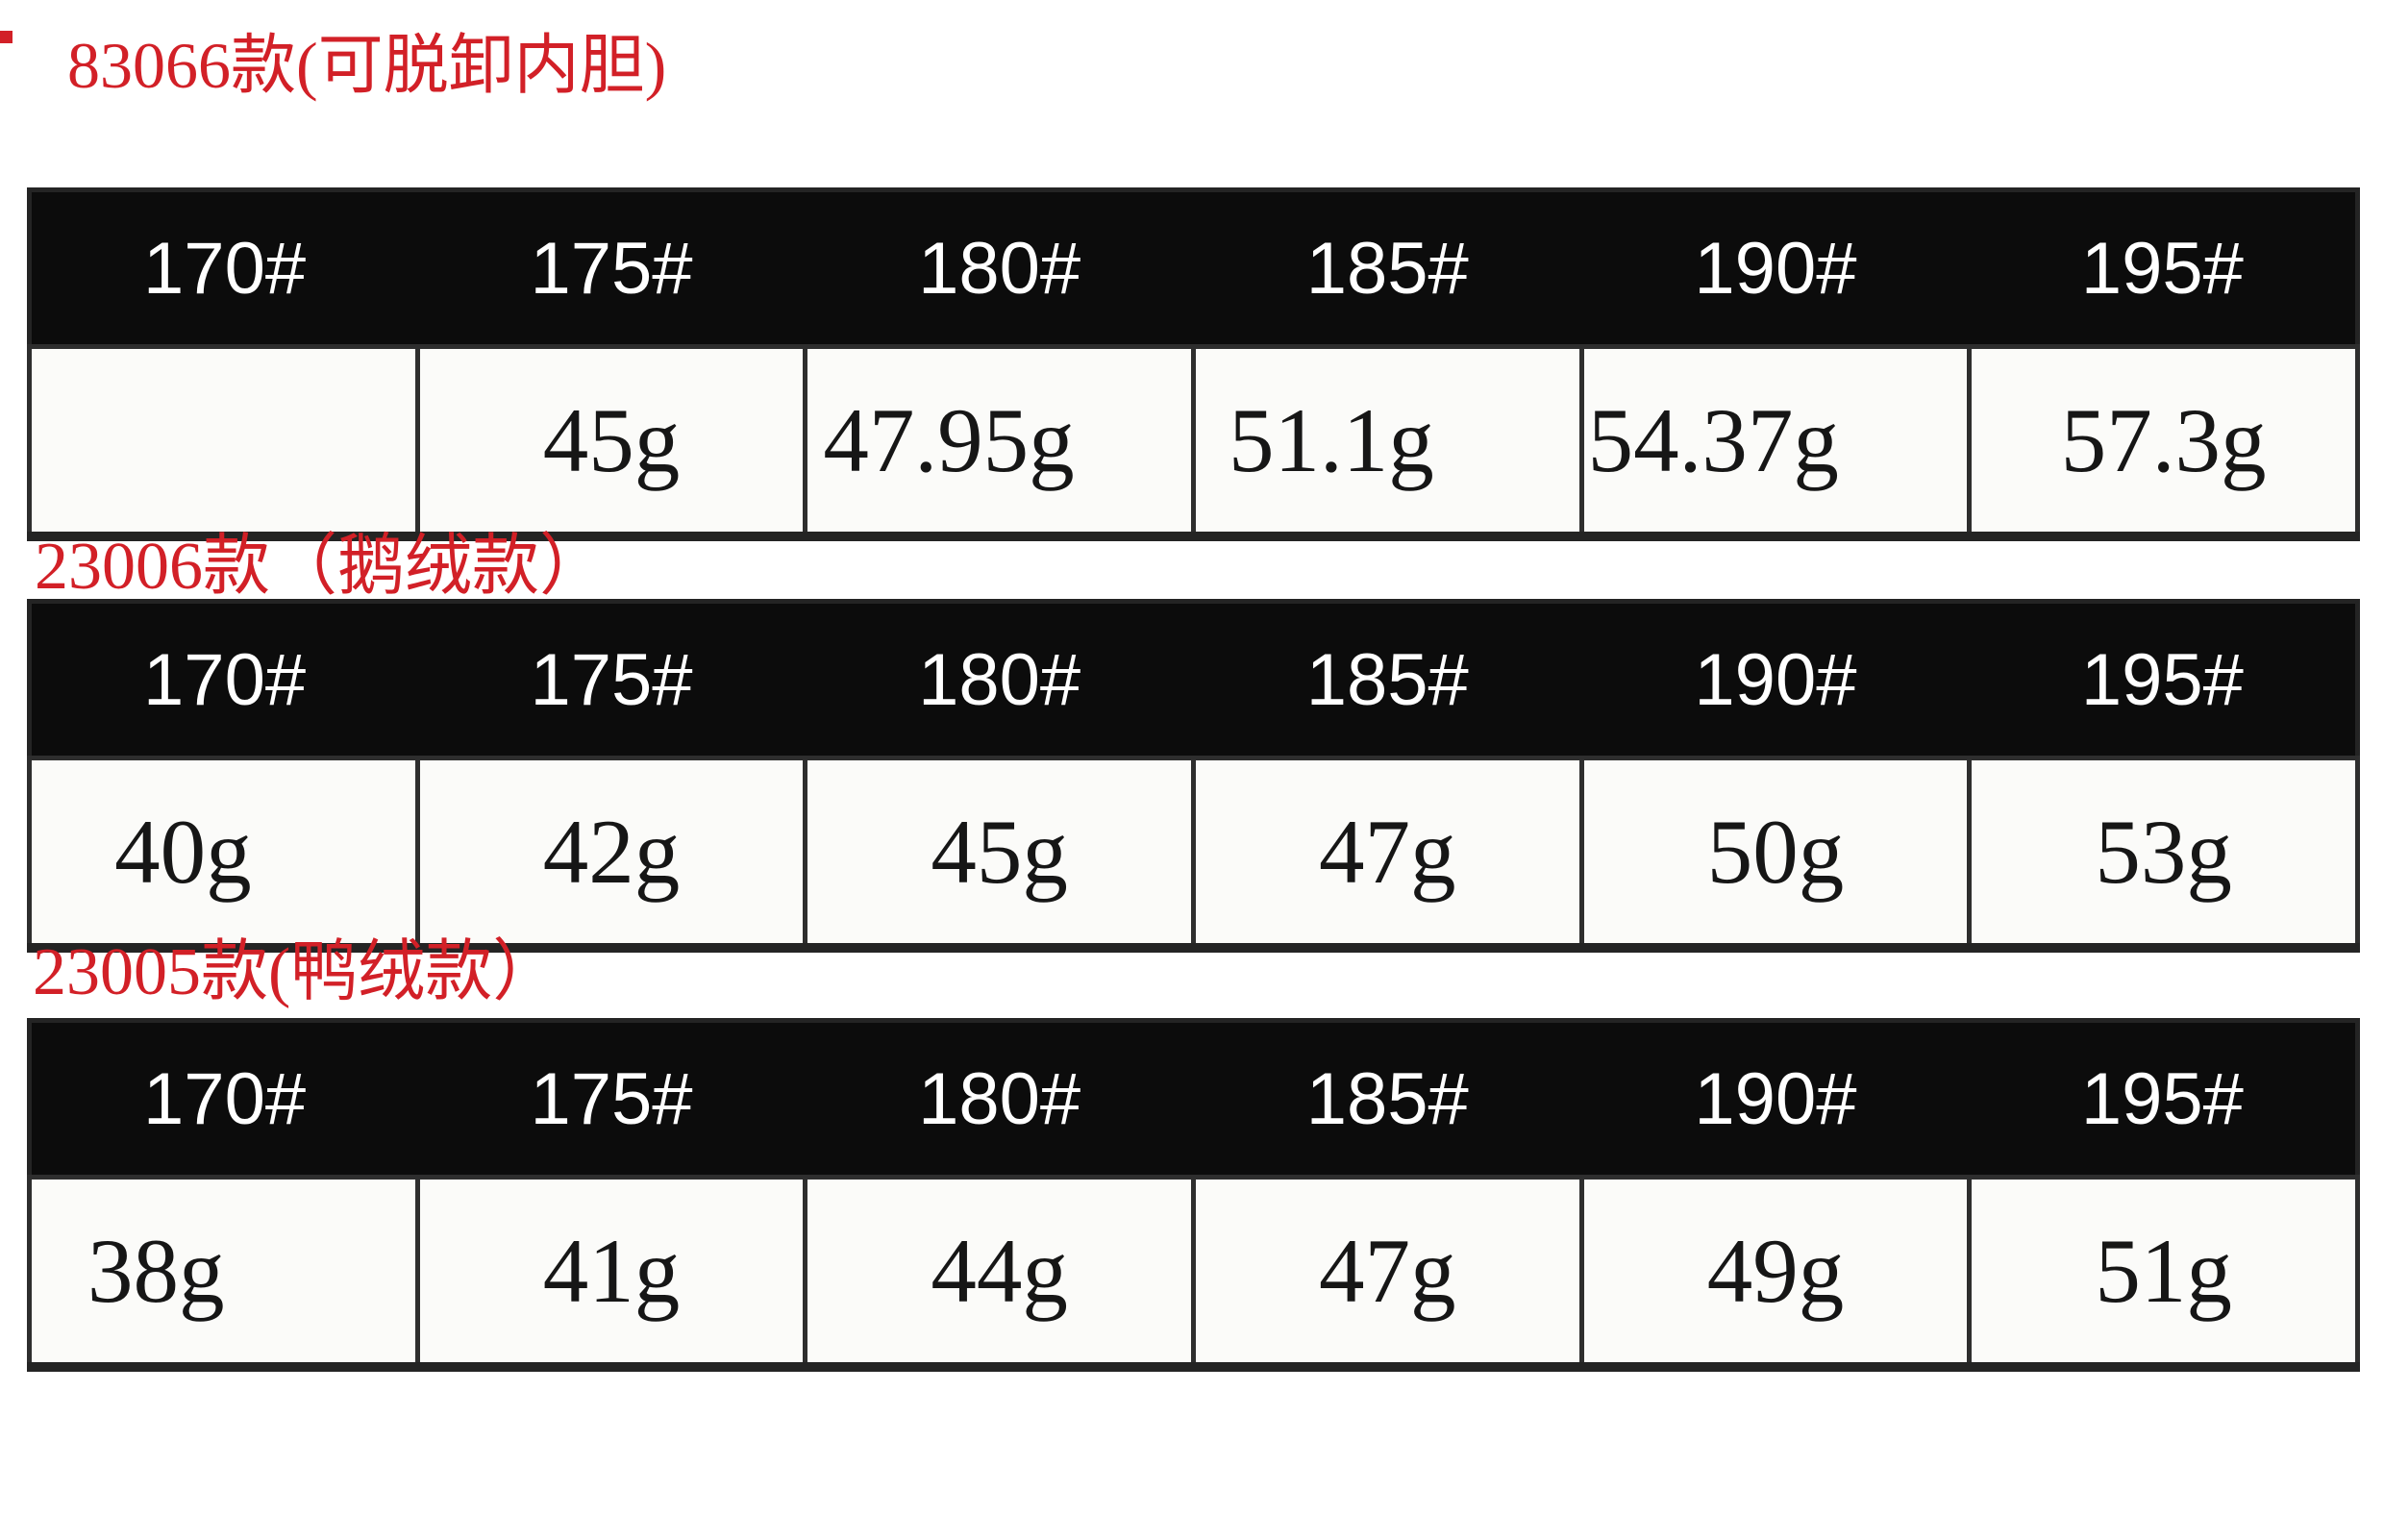 This screenshot has height=1540, width=2384. I want to click on section-title-23005: 23005款(鸭绒款）, so click(296, 972).